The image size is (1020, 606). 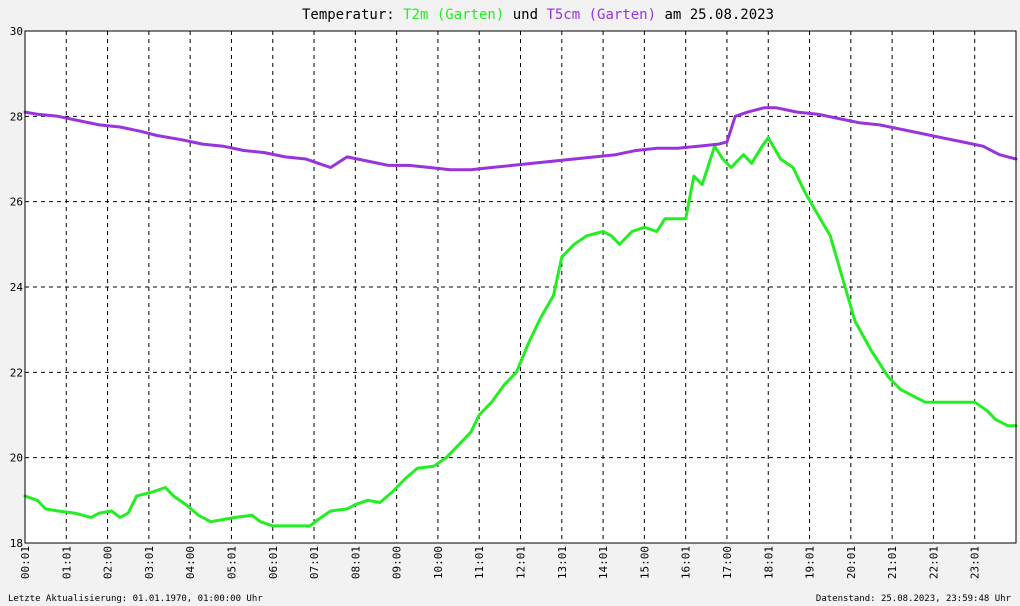 What do you see at coordinates (914, 599) in the screenshot?
I see `footer-data-status: Datenstand: 25.08.2023, 23:59:48 Uhr` at bounding box center [914, 599].